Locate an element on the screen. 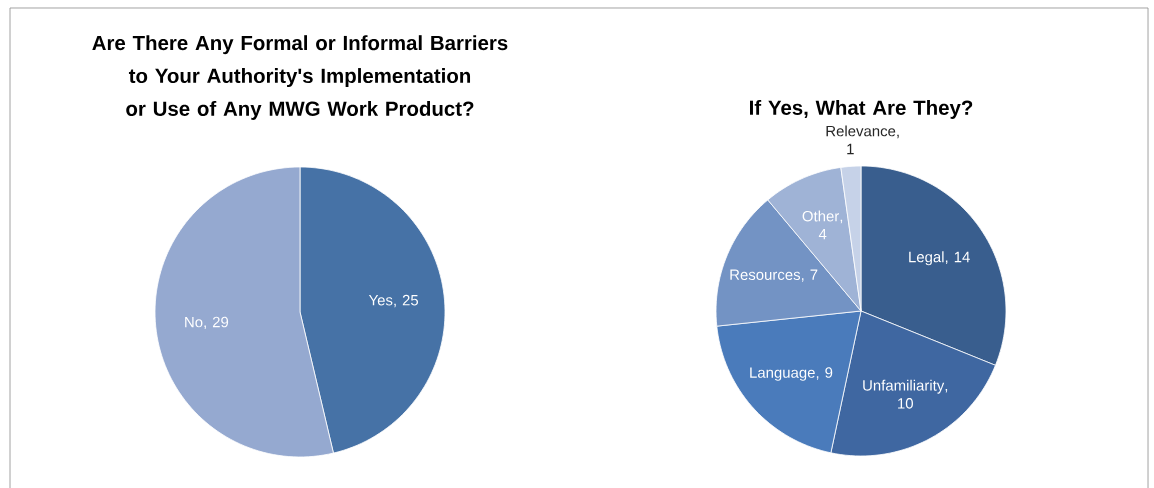  slice-label: No is located at coordinates (194, 322).